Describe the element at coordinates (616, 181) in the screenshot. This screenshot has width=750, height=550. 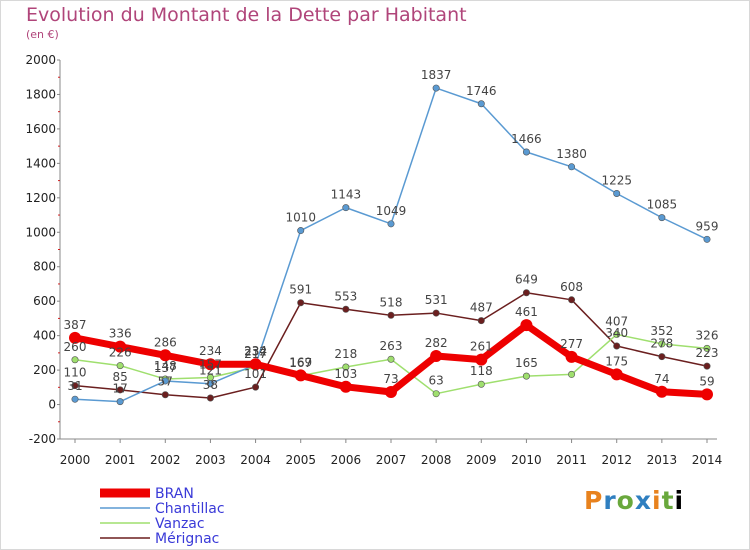
I see `data-label-chantillac: 1225` at that location.